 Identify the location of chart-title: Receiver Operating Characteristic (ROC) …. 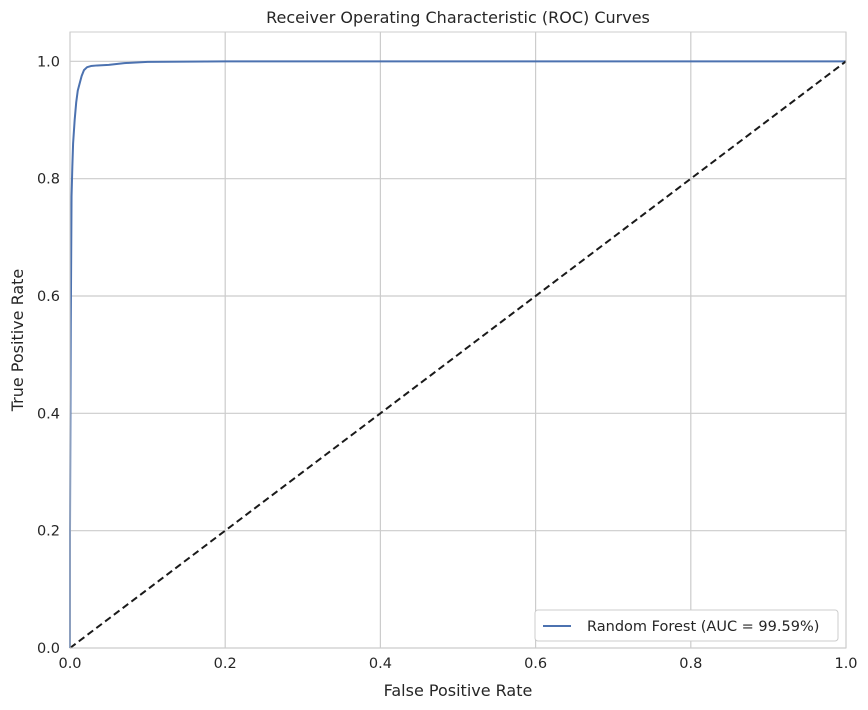
(458, 17).